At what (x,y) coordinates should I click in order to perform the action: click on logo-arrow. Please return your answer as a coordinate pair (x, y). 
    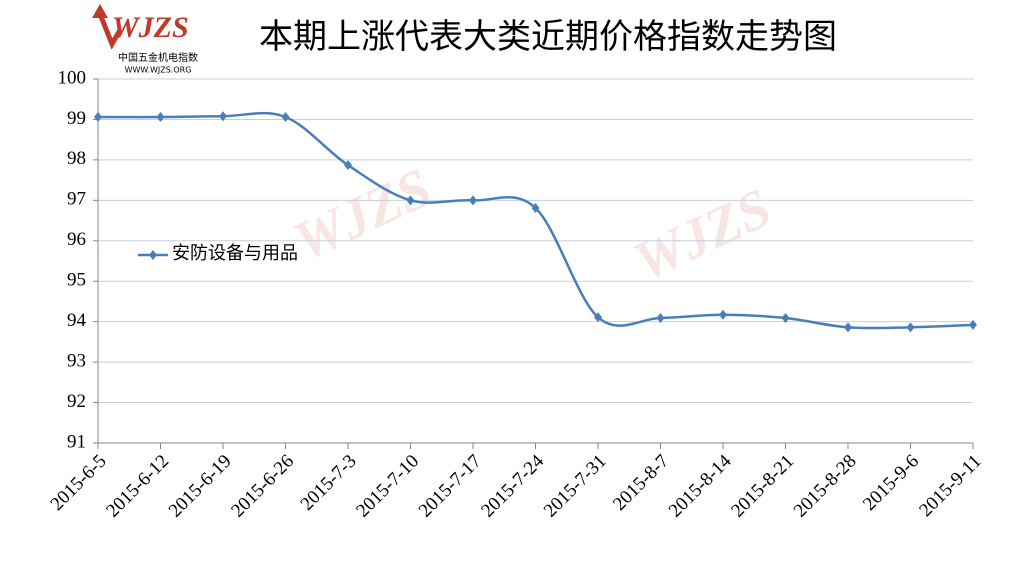
    Looking at the image, I should click on (100, 11).